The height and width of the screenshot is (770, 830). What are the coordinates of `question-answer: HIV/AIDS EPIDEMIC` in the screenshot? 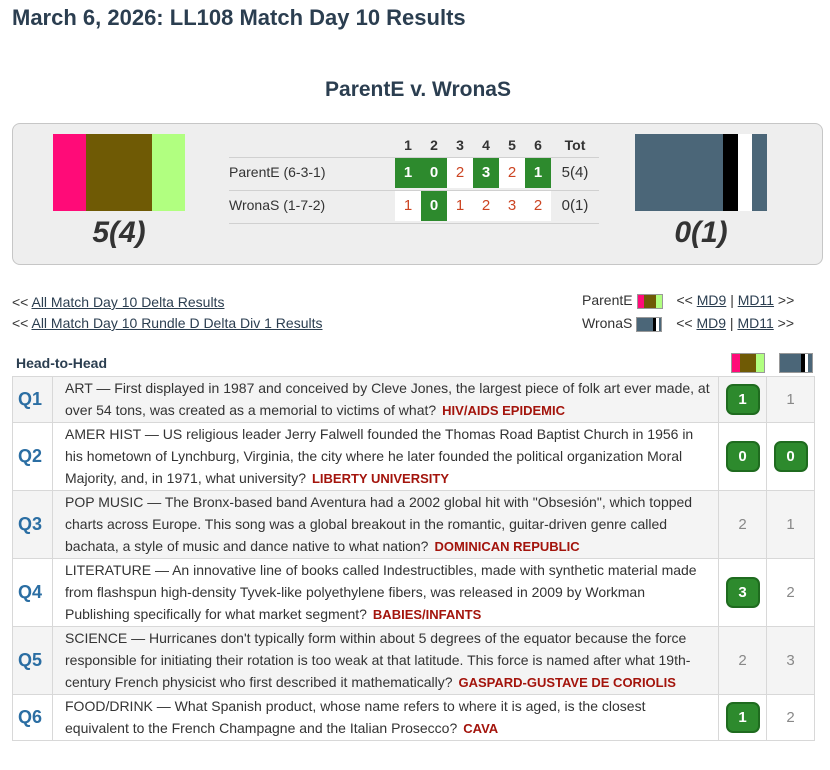 It's located at (503, 410).